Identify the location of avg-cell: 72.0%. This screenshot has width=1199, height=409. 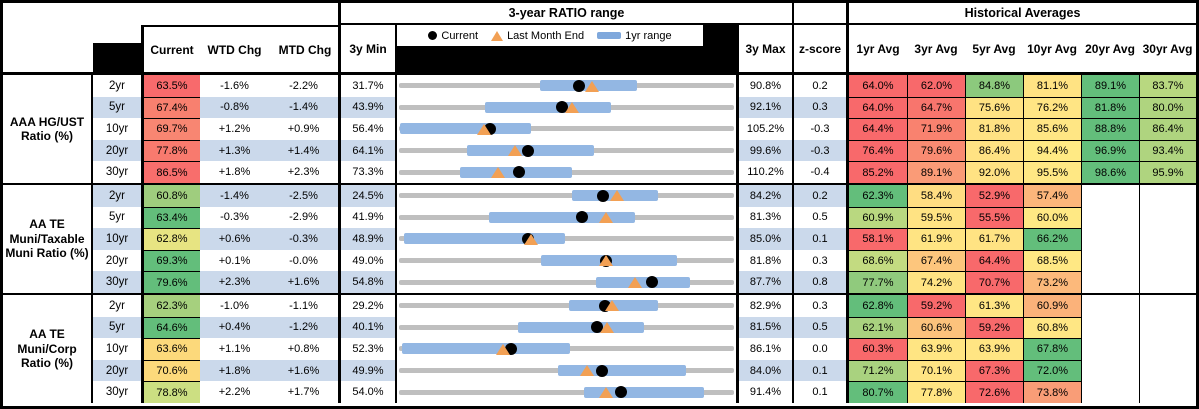
(1052, 370).